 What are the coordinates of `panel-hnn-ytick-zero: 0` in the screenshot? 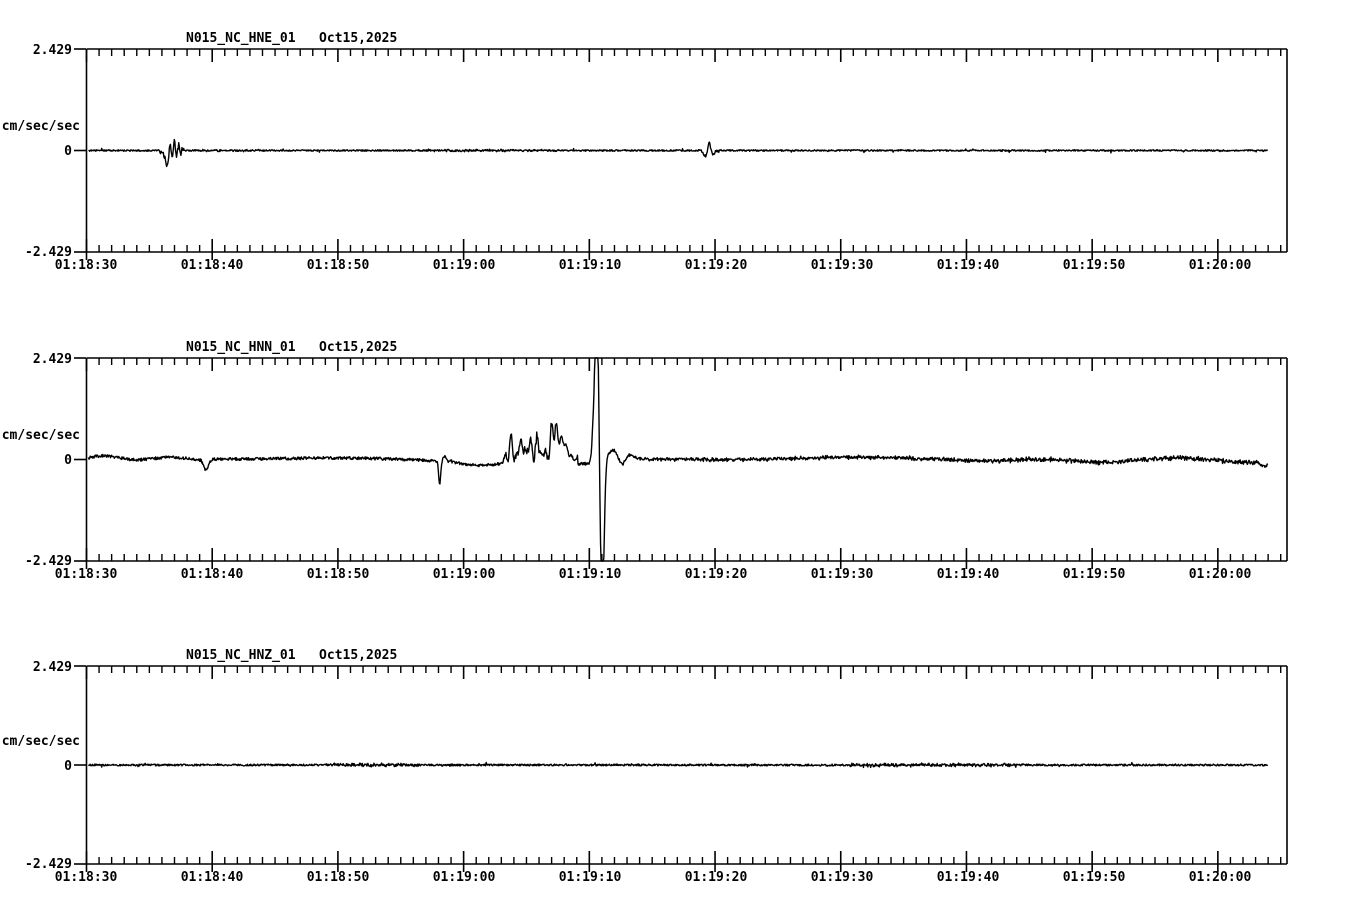 It's located at (68, 460).